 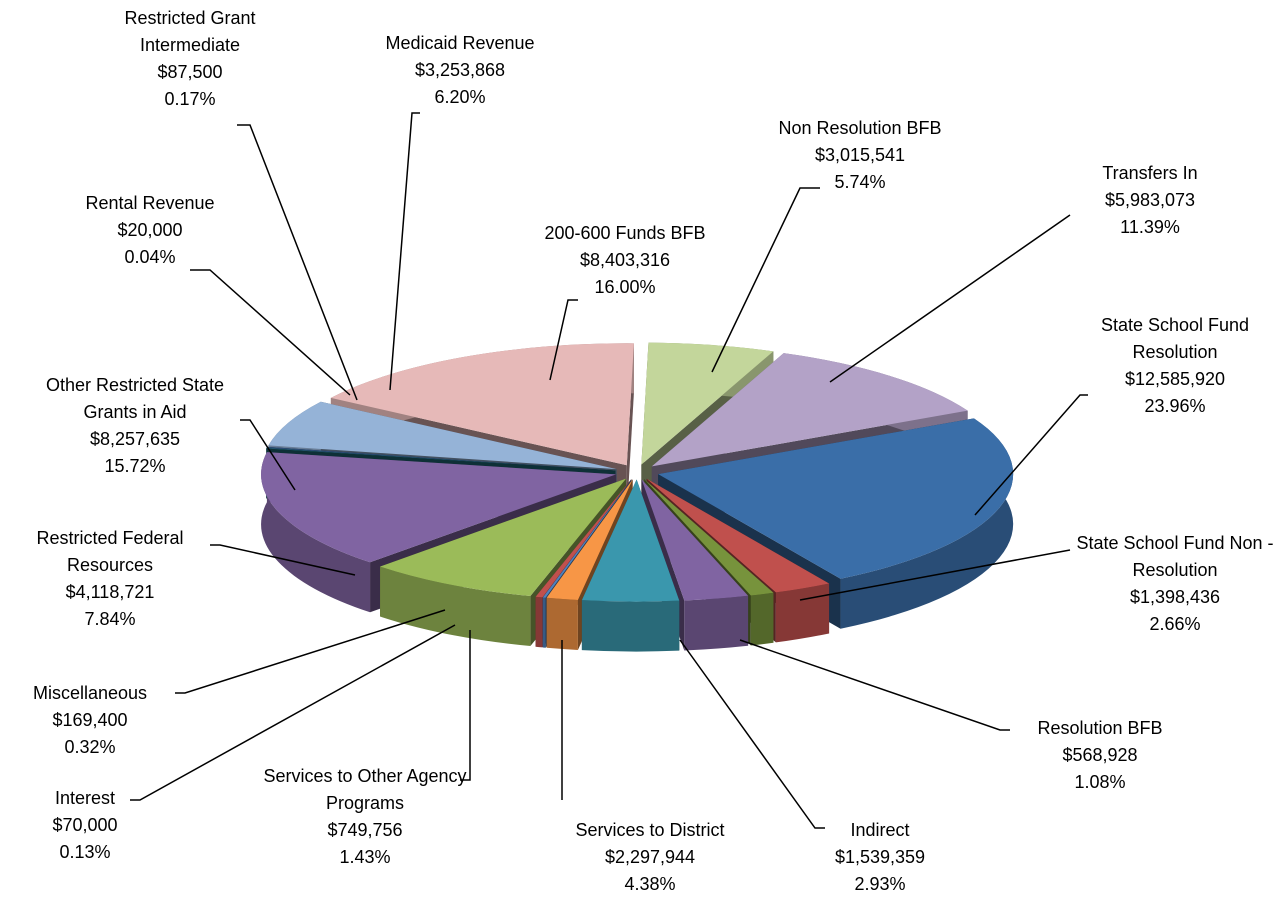 What do you see at coordinates (880, 884) in the screenshot?
I see `label-percent: 2.93%` at bounding box center [880, 884].